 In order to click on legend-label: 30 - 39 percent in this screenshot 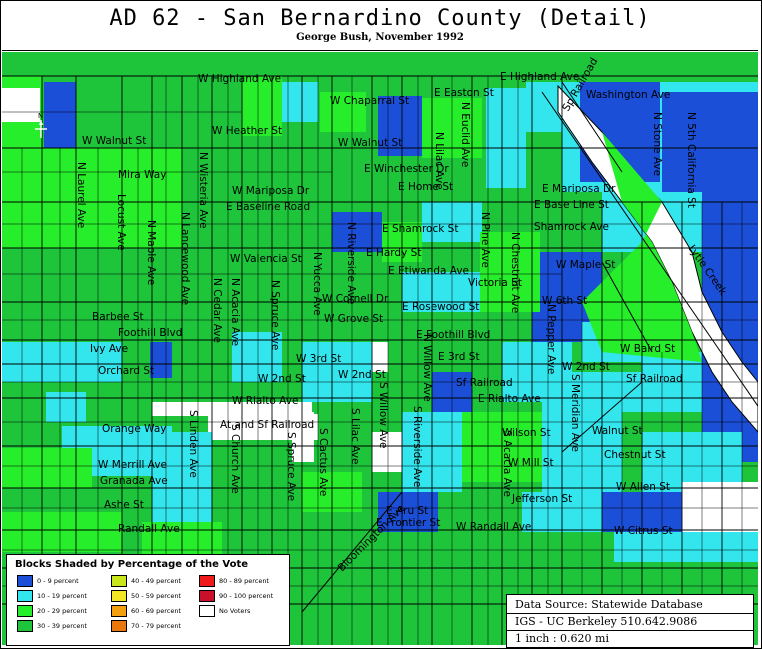, I will do `click(62, 626)`.